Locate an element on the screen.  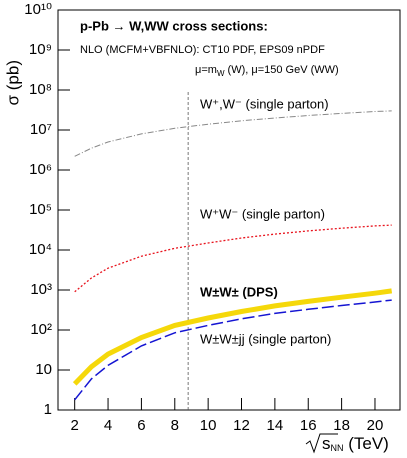
y-tick-label: 10⁸ is located at coordinates (40, 89).